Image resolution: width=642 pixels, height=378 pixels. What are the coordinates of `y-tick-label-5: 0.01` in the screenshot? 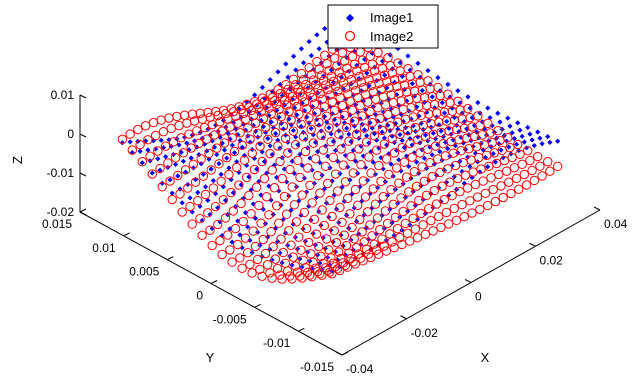 It's located at (104, 248).